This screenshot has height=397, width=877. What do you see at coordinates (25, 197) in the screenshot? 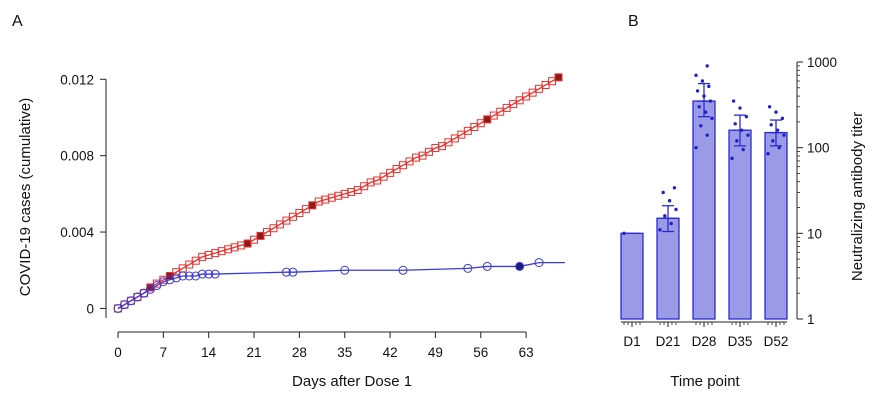
I see `y-axis-label-a: COVID-19 cases (cumulative)` at bounding box center [25, 197].